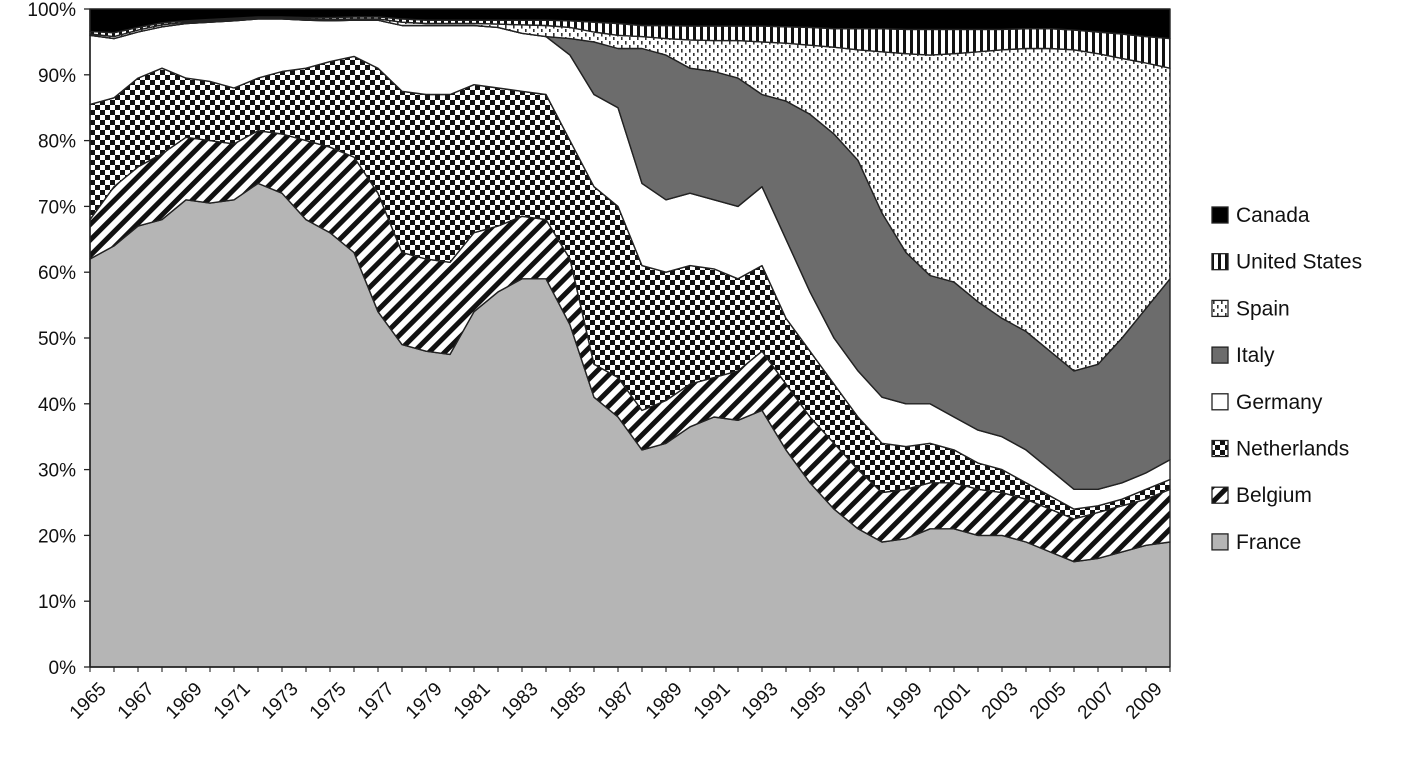  I want to click on x-tick-label: 1965, so click(88, 701).